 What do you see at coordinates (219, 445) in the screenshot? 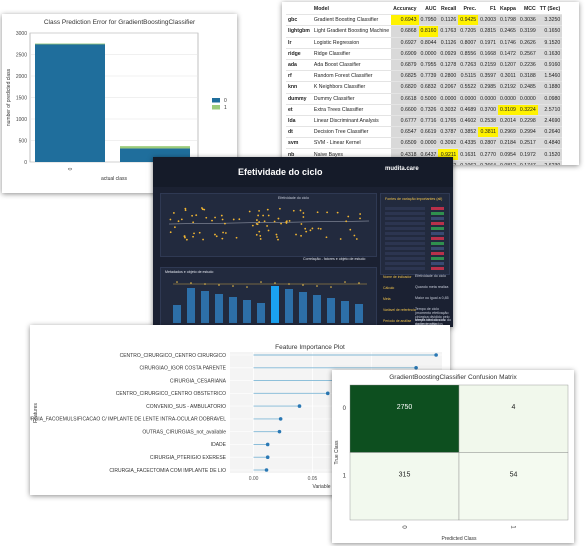
I see `feature-label: IDADE` at bounding box center [219, 445].